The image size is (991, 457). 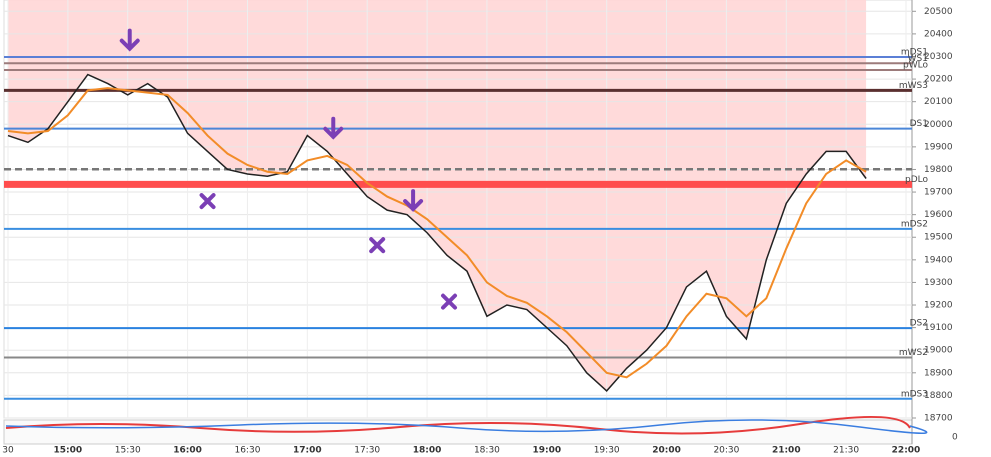 I want to click on y-tick-label: 20300, so click(x=938, y=57).